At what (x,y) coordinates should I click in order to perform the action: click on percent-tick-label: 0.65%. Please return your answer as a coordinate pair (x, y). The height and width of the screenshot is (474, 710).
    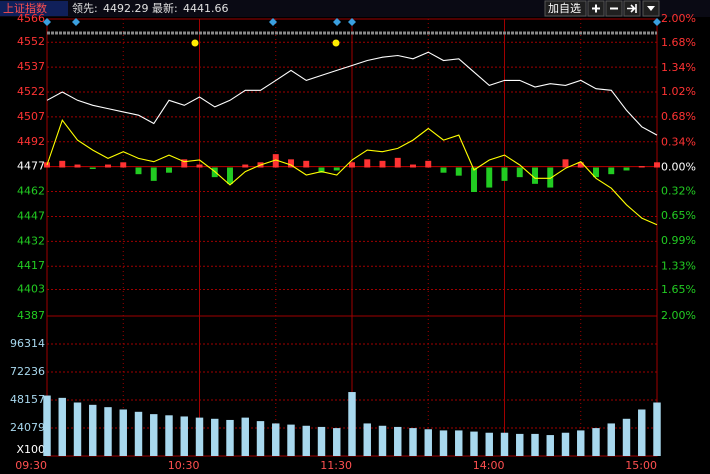
    Looking at the image, I should click on (678, 215).